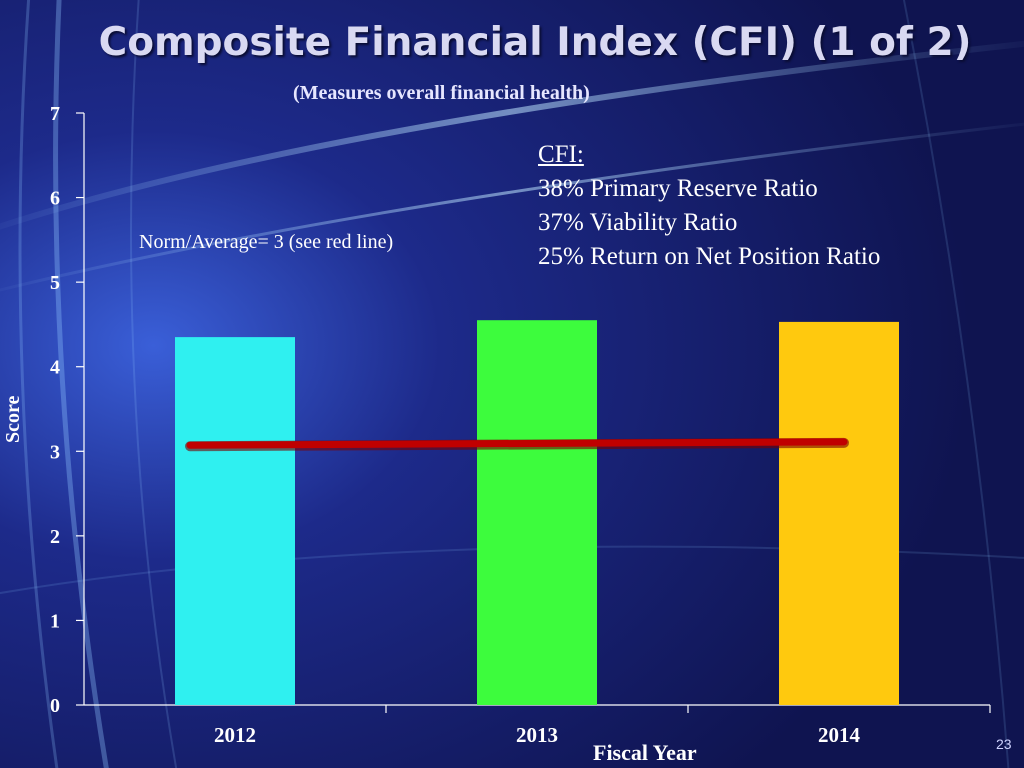 Image resolution: width=1024 pixels, height=768 pixels. Describe the element at coordinates (638, 222) in the screenshot. I see `cfi-line-viability: 37% Viability Ratio` at that location.